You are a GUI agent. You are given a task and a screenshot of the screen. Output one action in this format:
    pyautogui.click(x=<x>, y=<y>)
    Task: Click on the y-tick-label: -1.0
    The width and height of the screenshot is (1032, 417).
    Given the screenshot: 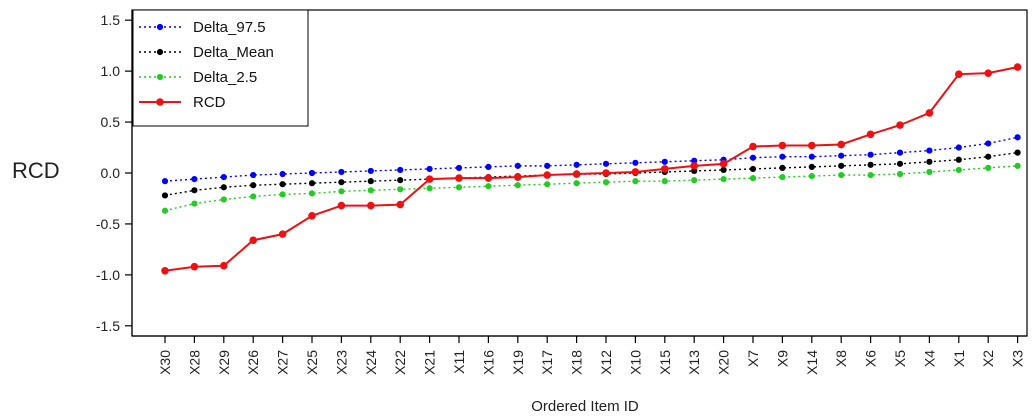 What is the action you would take?
    pyautogui.click(x=108, y=275)
    